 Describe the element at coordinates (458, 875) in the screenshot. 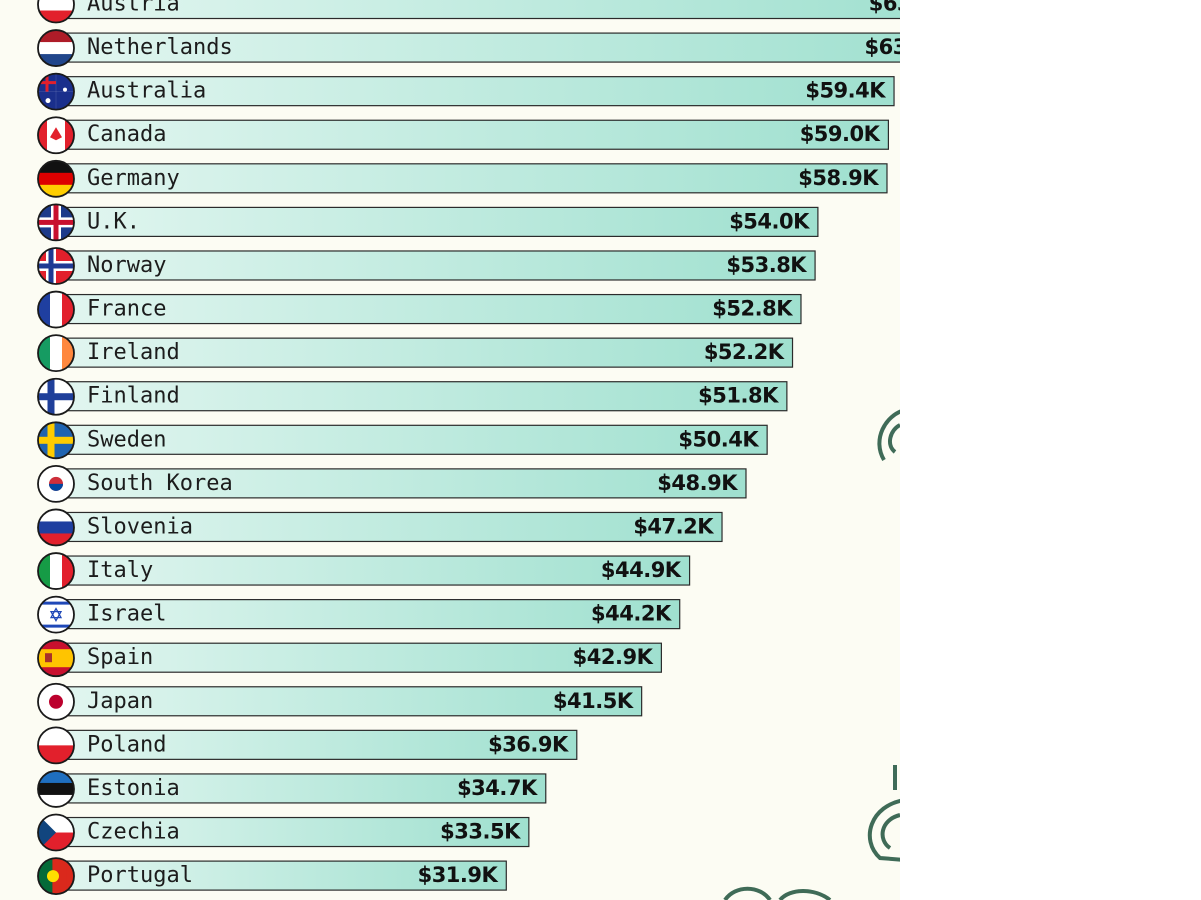

I see `value-label: $31.9K` at that location.